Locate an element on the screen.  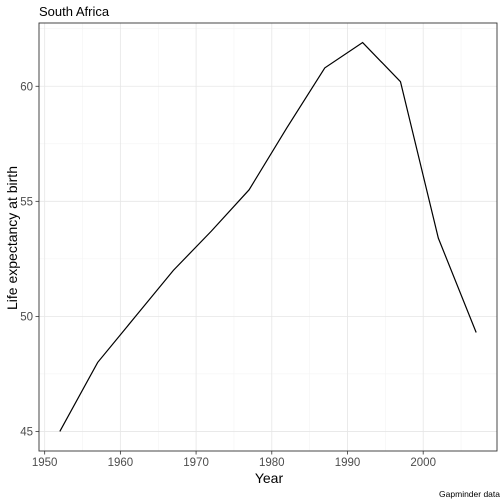
chart-title: South Africa is located at coordinates (74, 11).